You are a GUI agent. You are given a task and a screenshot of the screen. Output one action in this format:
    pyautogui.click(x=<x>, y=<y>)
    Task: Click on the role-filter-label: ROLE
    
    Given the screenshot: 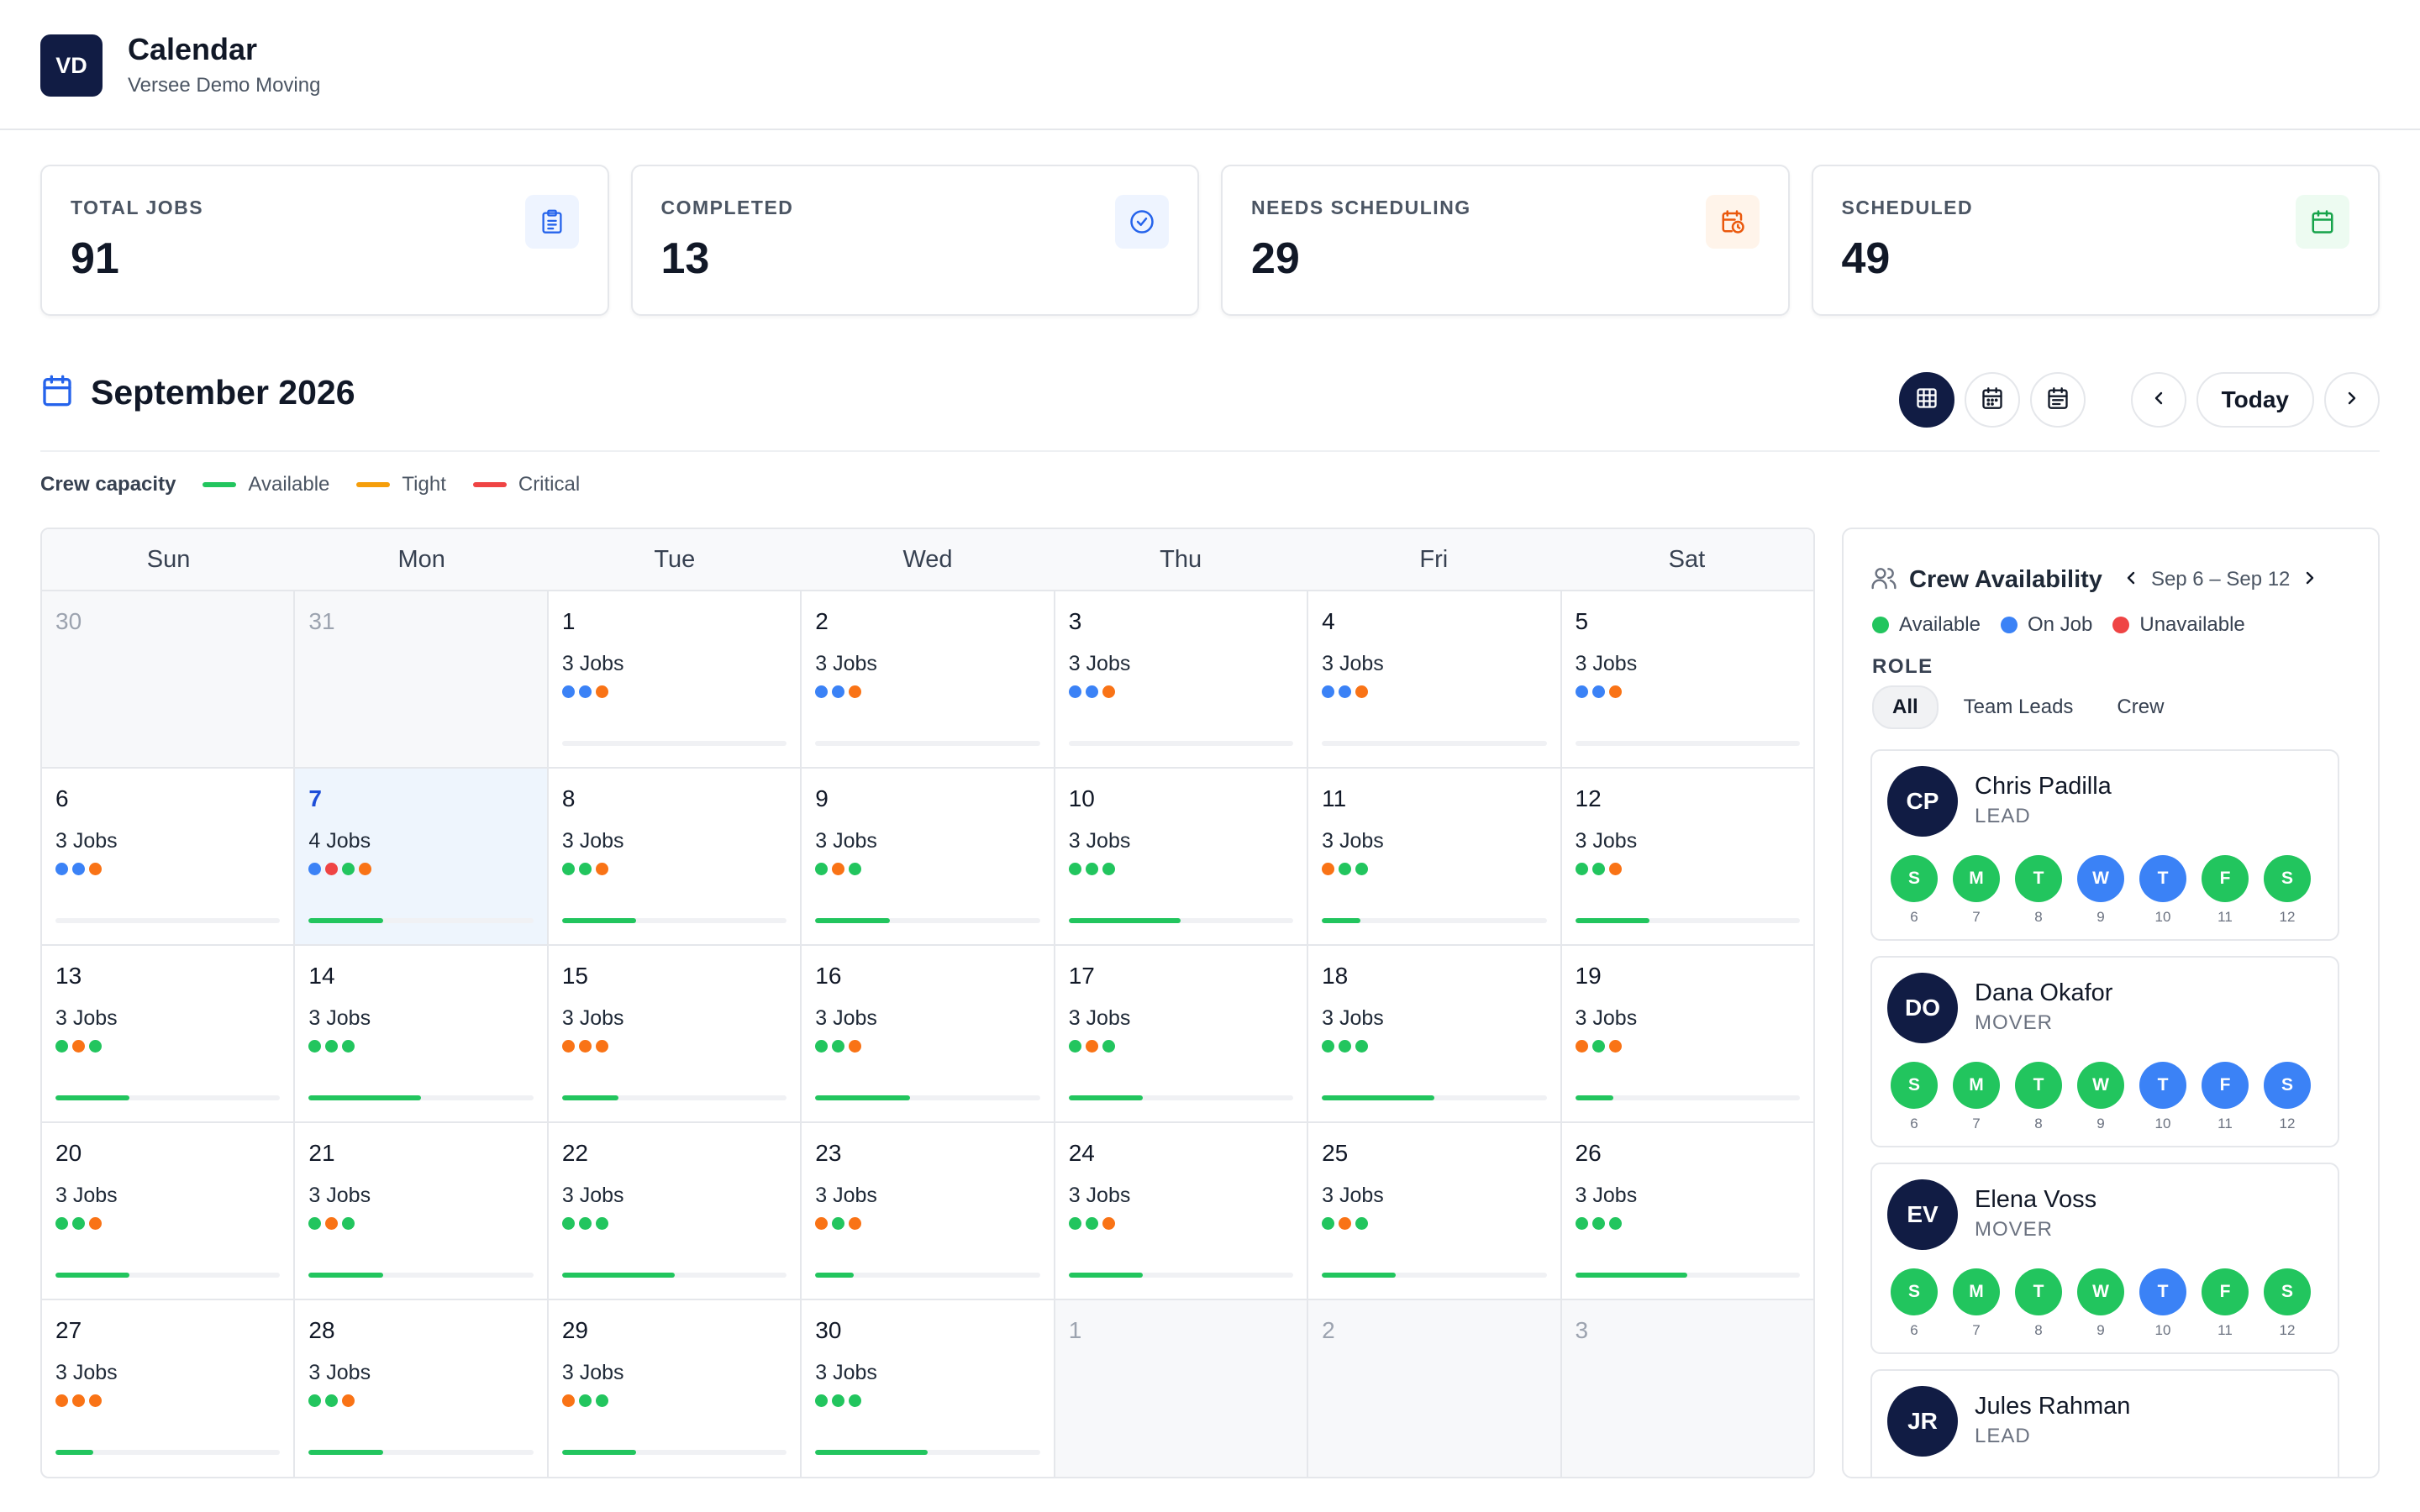 What is the action you would take?
    pyautogui.click(x=1903, y=666)
    